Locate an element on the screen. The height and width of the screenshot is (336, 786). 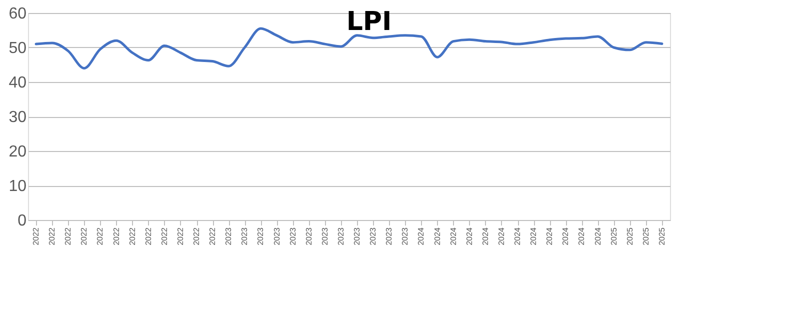
y-tick-label: 30 is located at coordinates (17, 117).